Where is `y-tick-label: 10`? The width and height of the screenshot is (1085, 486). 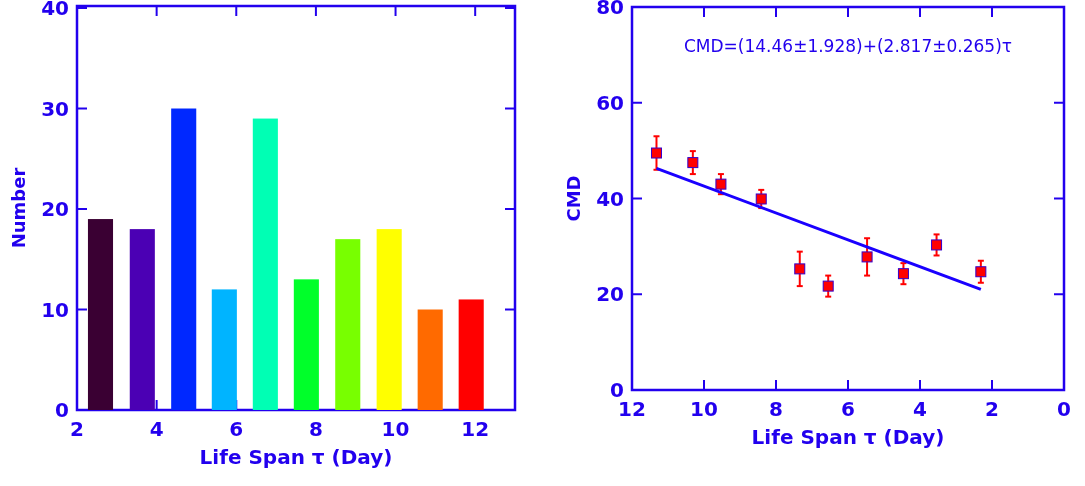
y-tick-label: 10 is located at coordinates (55, 309).